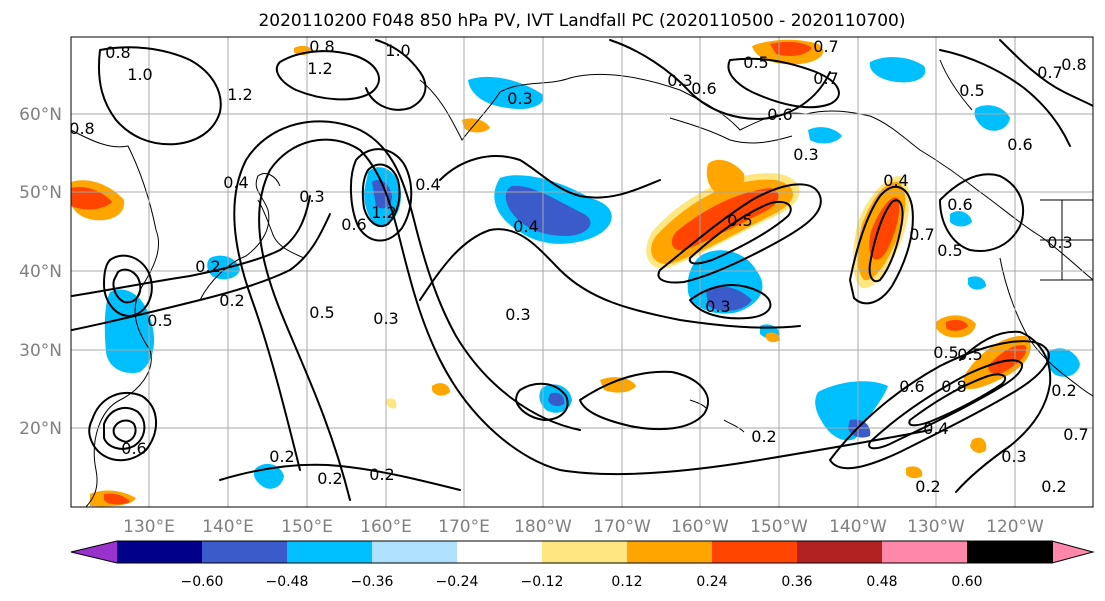  What do you see at coordinates (542, 582) in the screenshot?
I see `colorbar-tick-label: −0.12` at bounding box center [542, 582].